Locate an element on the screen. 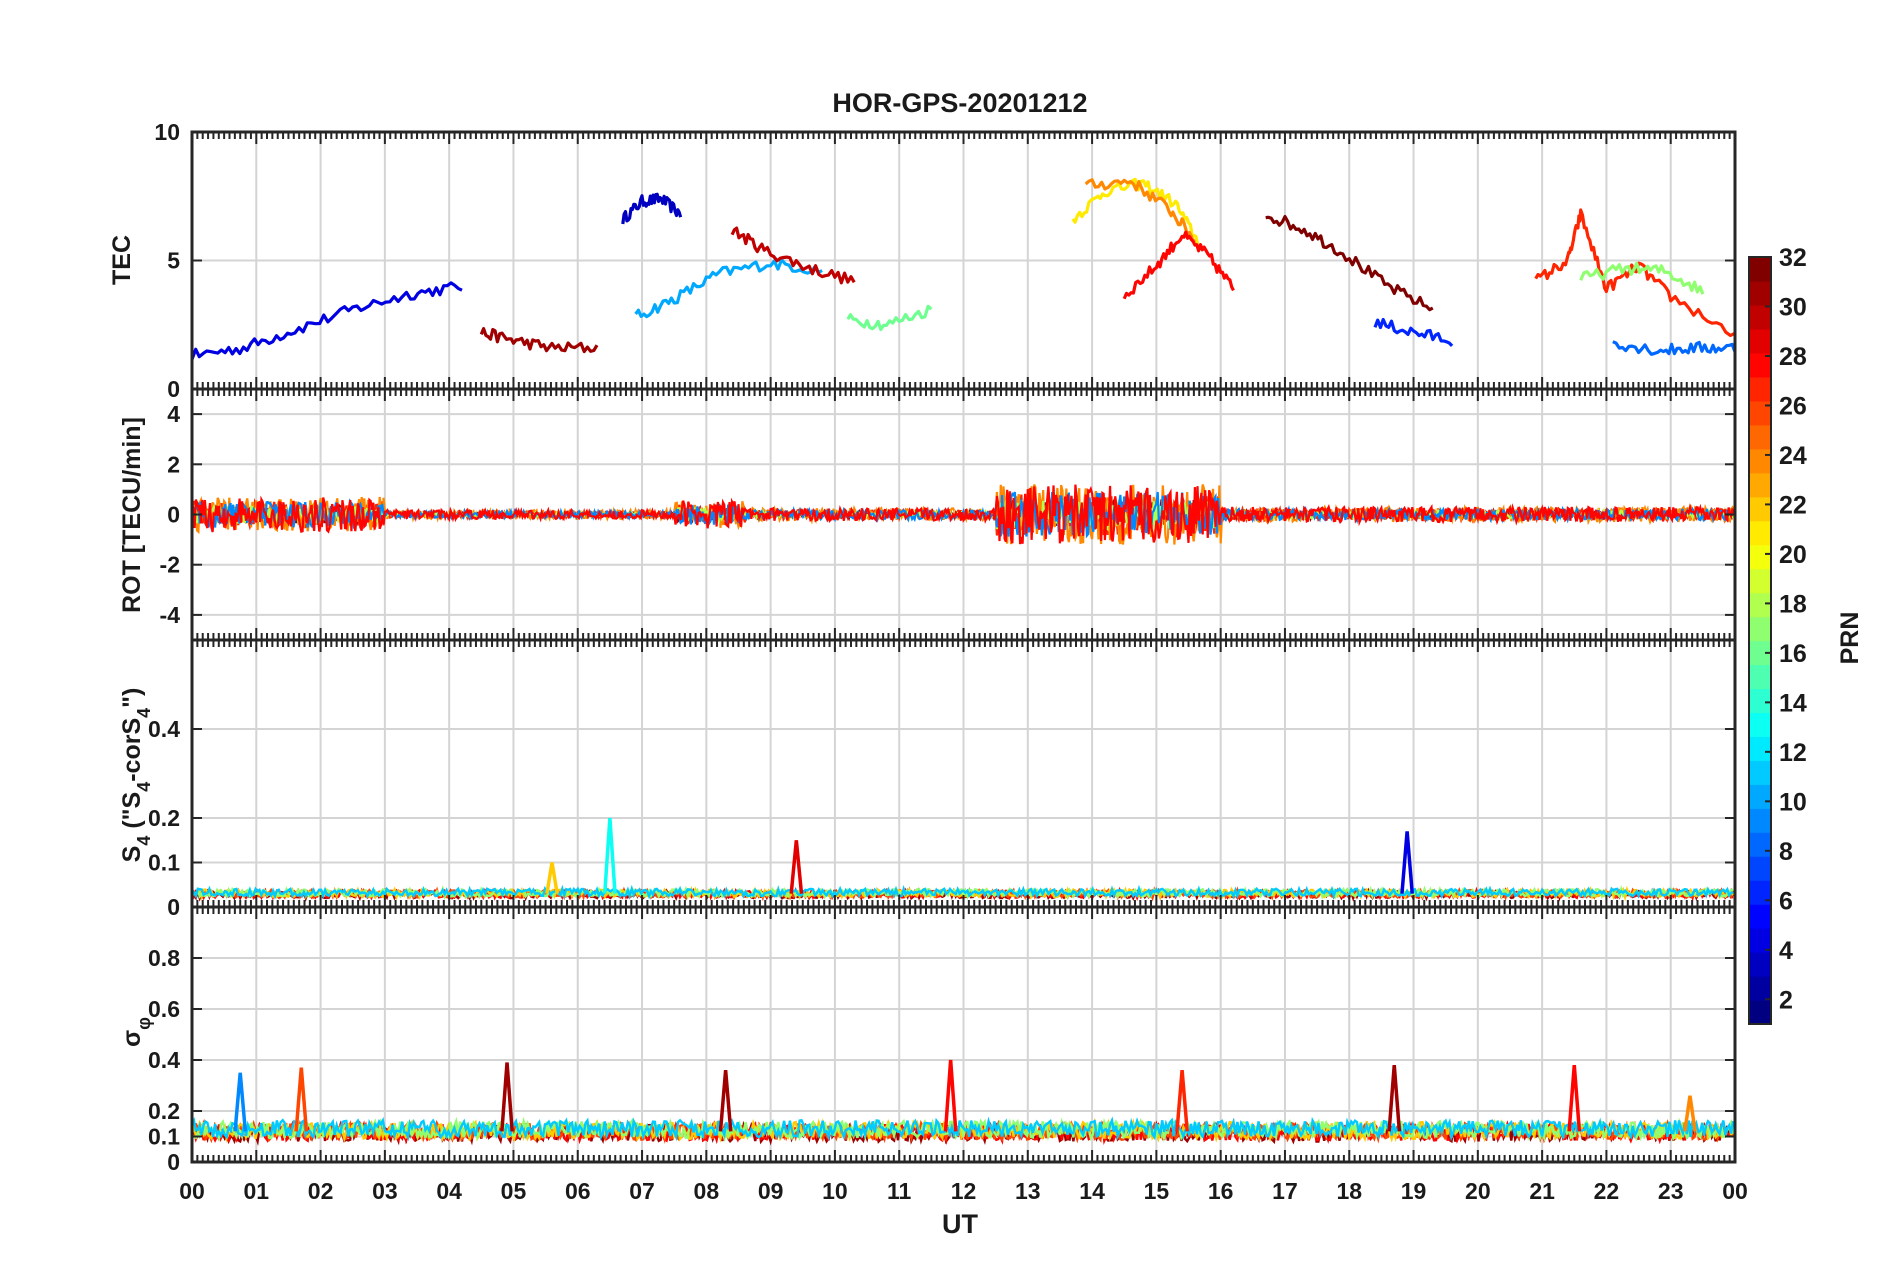  x-tick-label: 20 is located at coordinates (1478, 1191).